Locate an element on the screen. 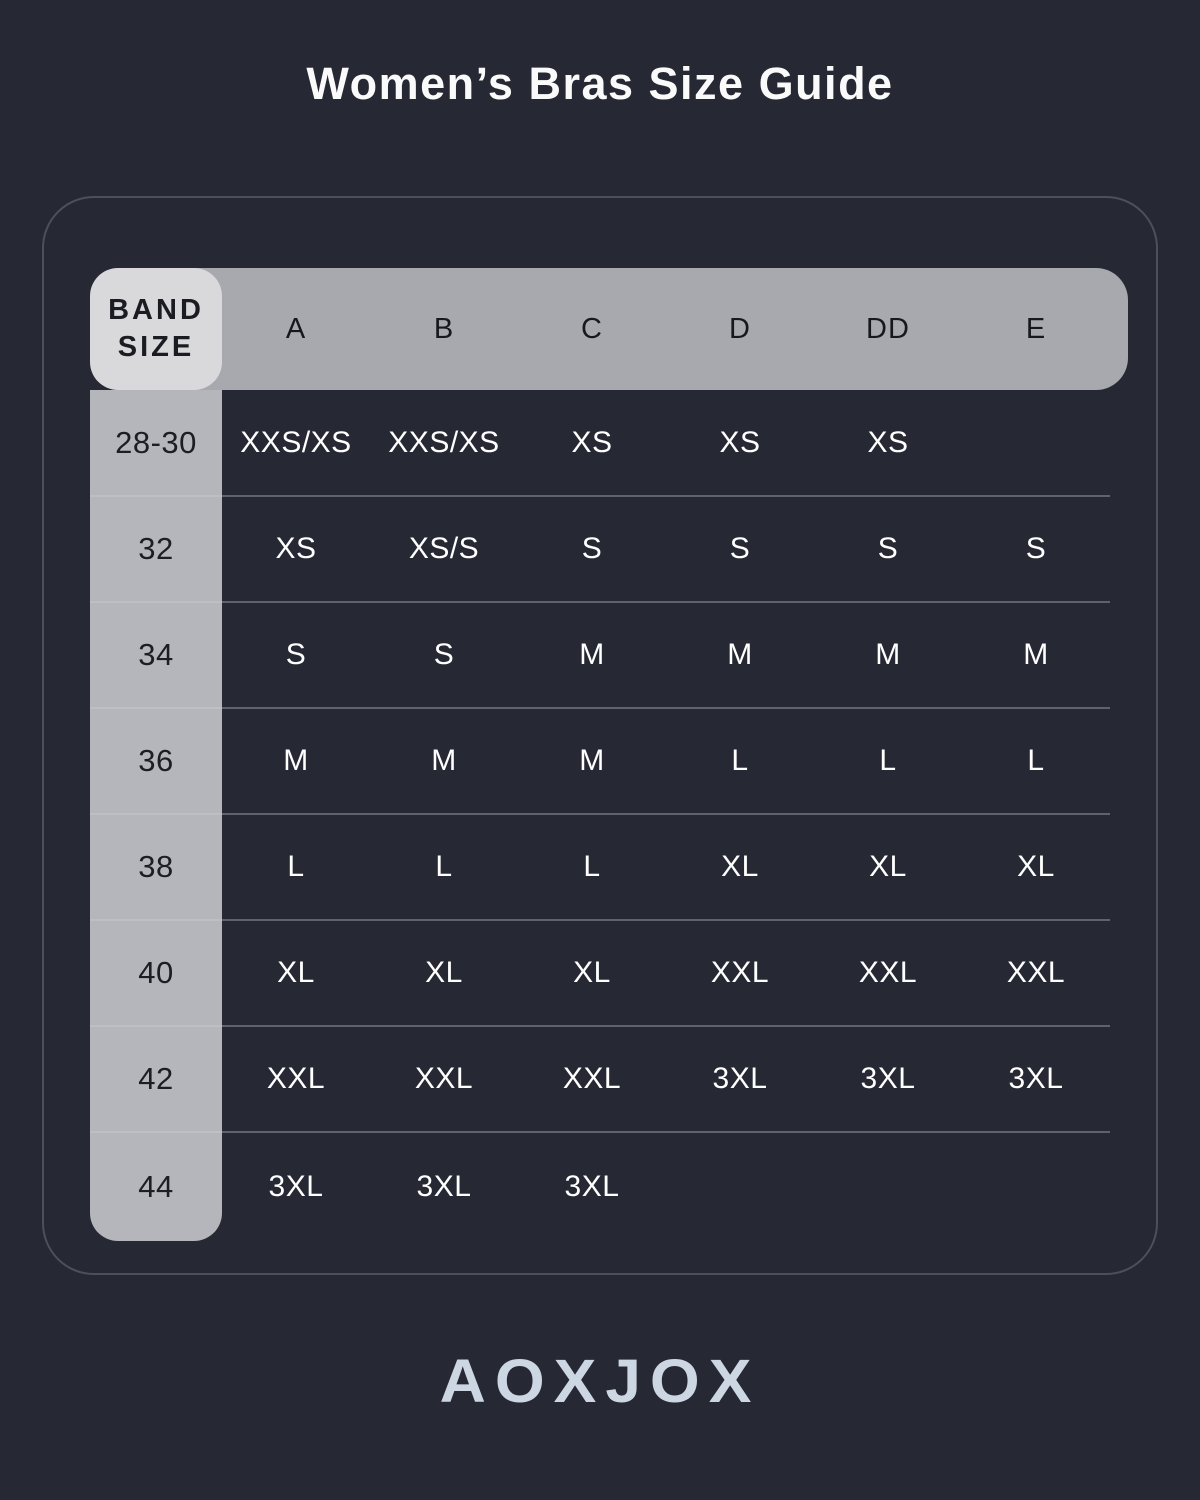 This screenshot has width=1200, height=1500. table-row: 44 3XL 3XL 3XL is located at coordinates (600, 1186).